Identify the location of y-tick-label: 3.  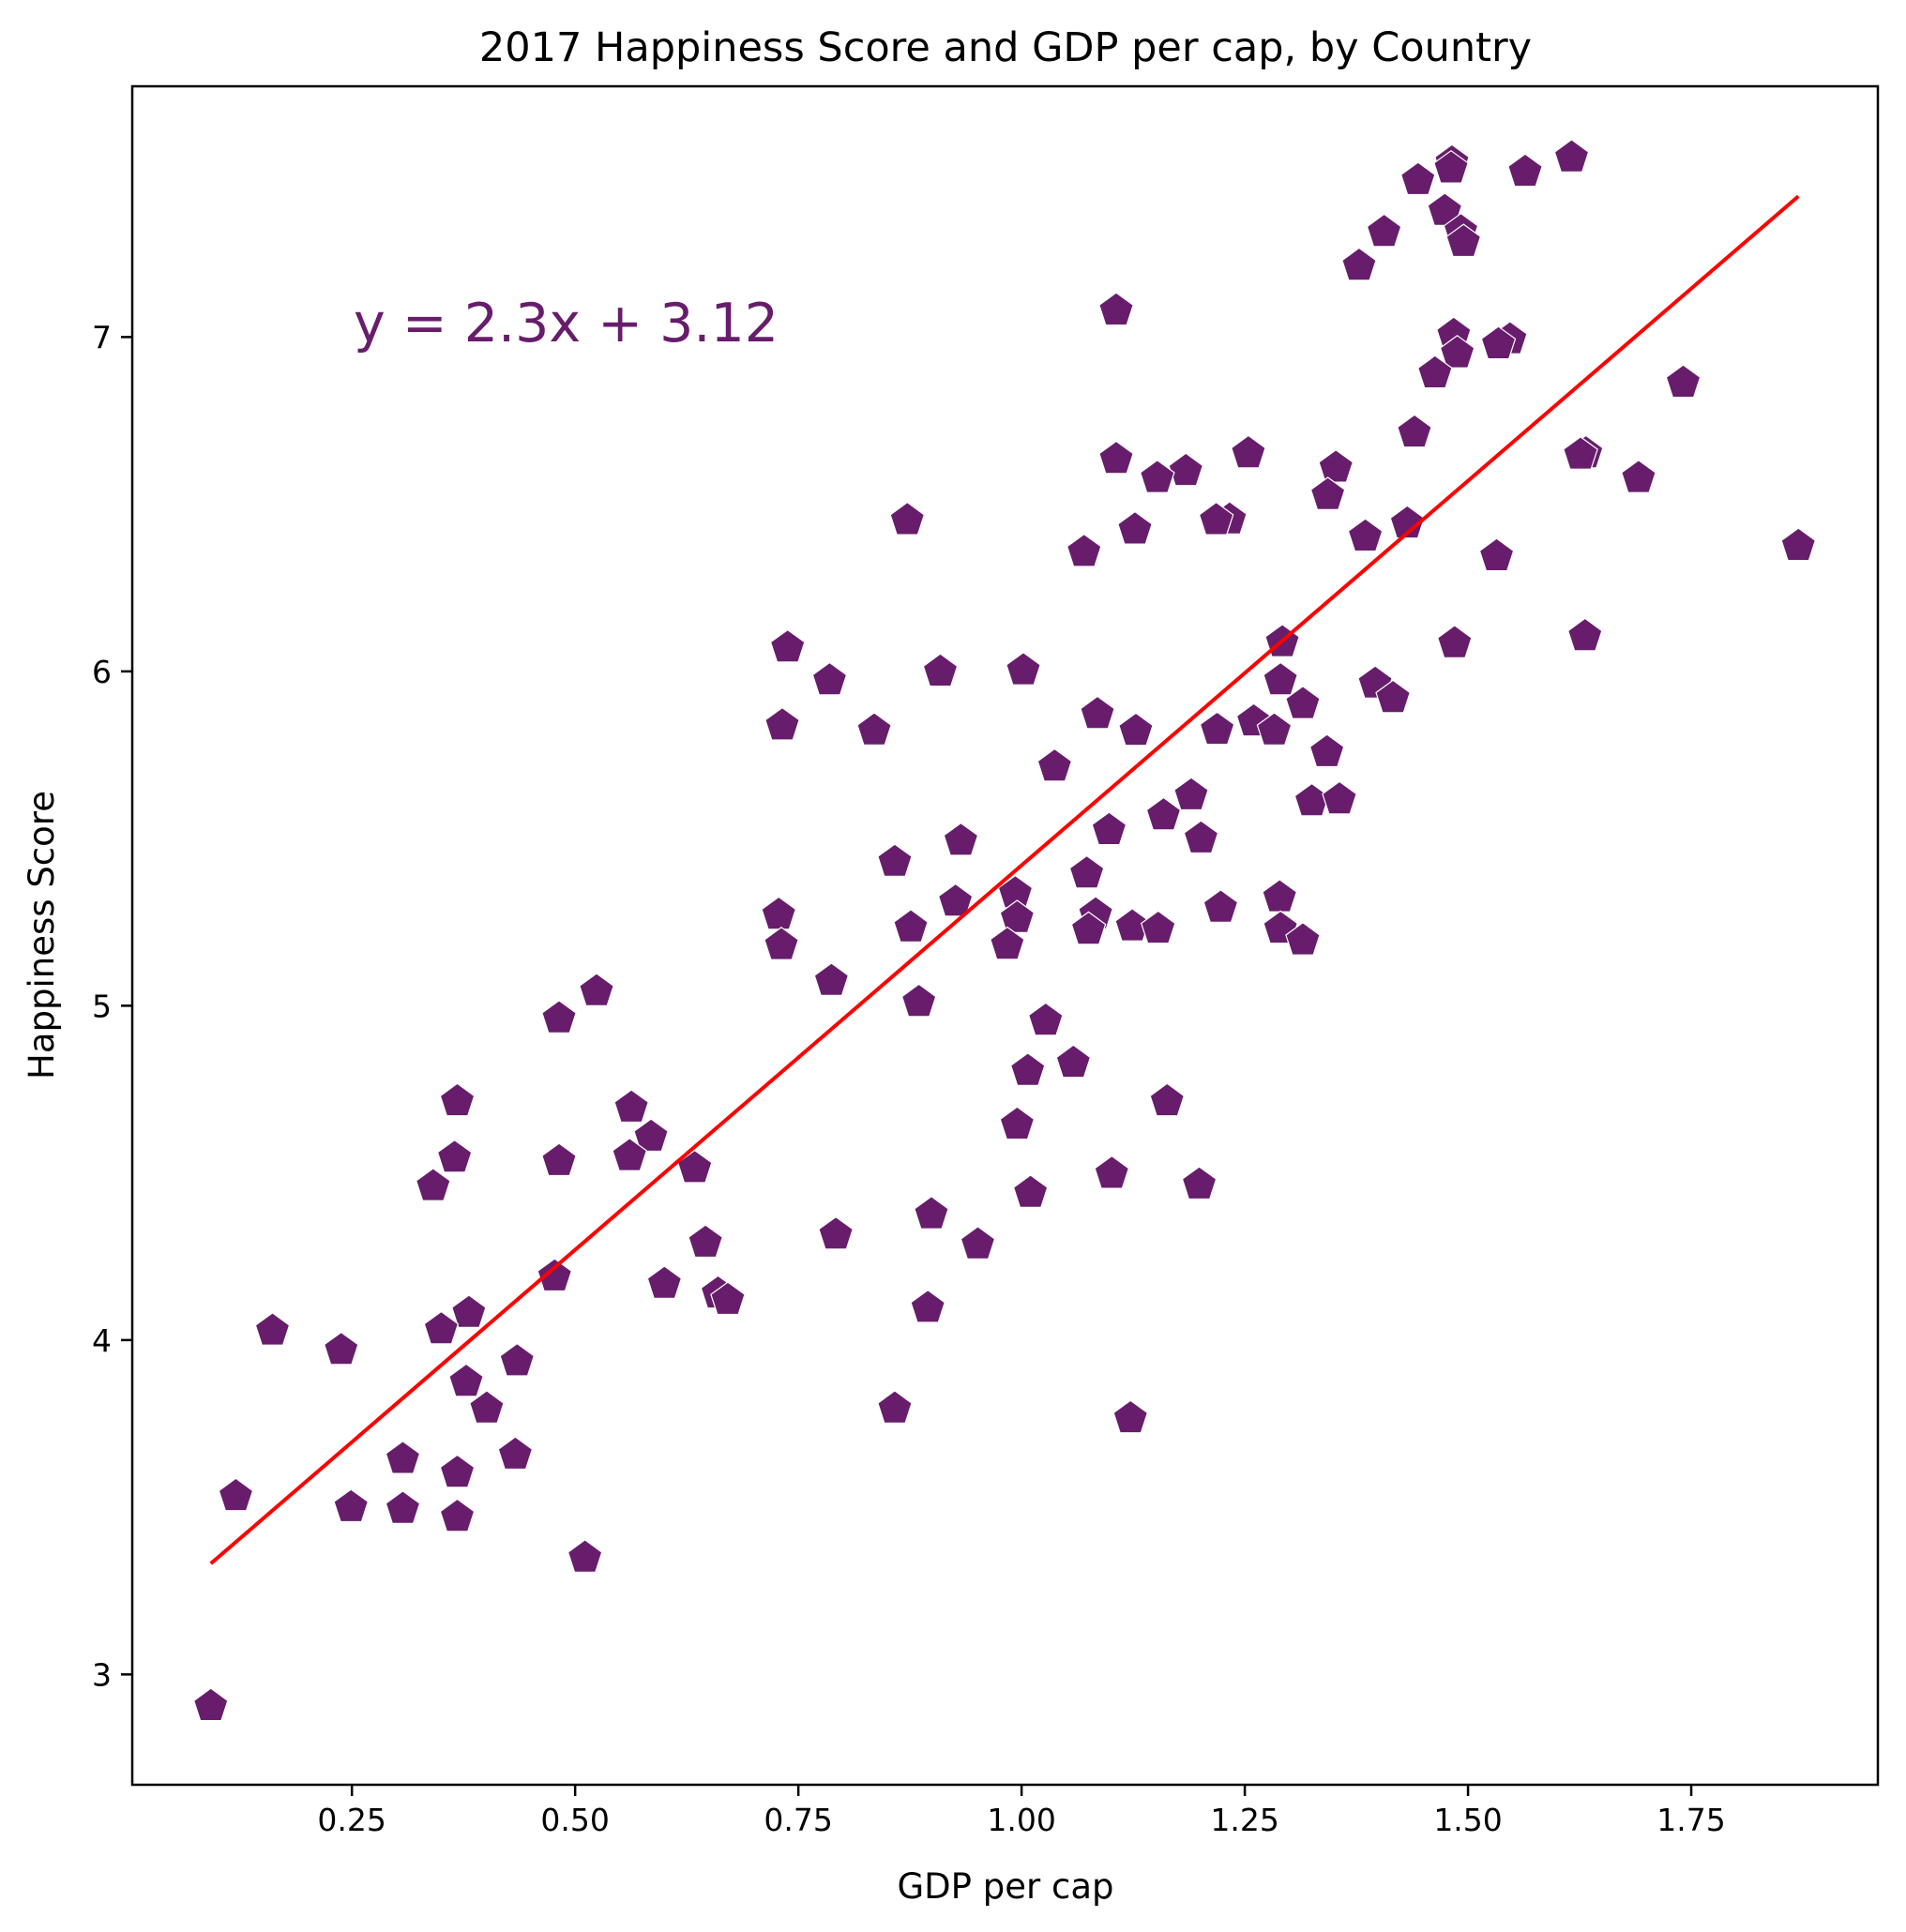
(102, 1674).